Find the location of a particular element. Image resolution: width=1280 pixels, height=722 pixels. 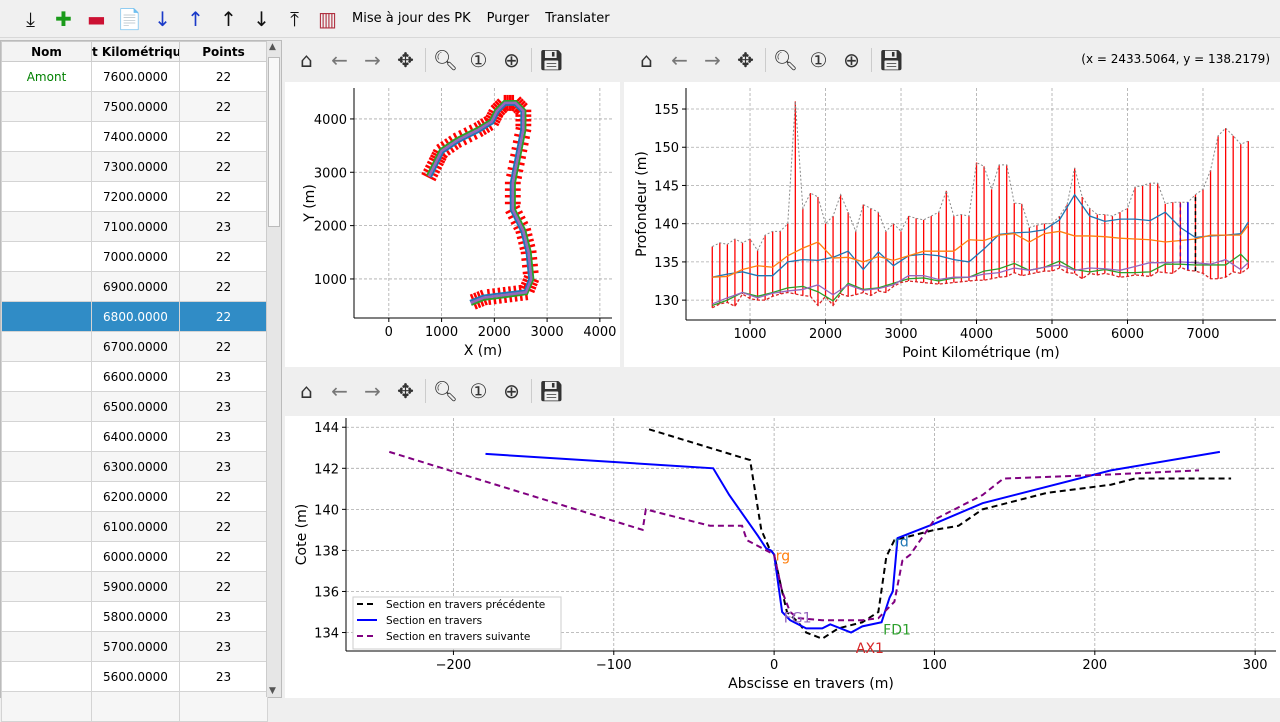

add-button: ✚ is located at coordinates (63, 19).